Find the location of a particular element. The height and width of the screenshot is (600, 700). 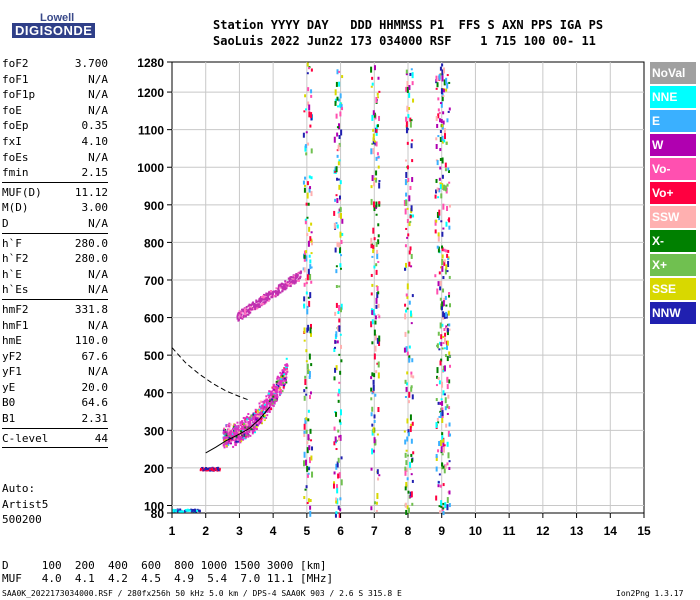

x-tick-label: 2 is located at coordinates (205, 531).